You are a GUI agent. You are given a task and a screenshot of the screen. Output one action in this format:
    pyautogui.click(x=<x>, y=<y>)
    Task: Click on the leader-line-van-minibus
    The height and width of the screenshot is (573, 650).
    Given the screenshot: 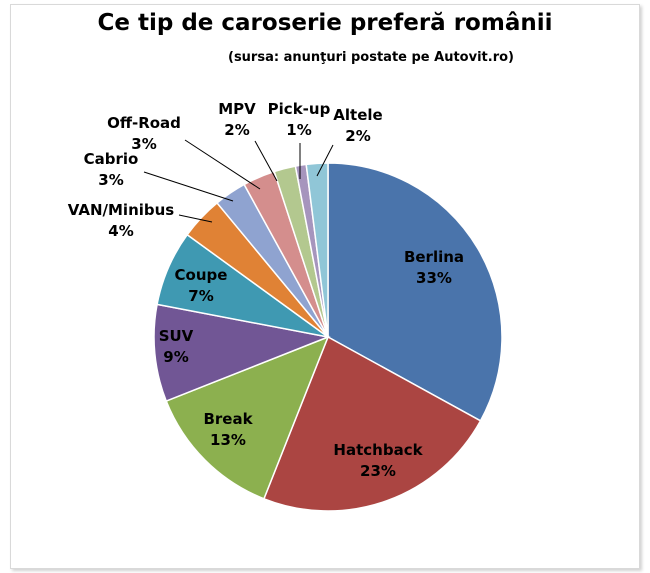 What is the action you would take?
    pyautogui.click(x=195, y=218)
    